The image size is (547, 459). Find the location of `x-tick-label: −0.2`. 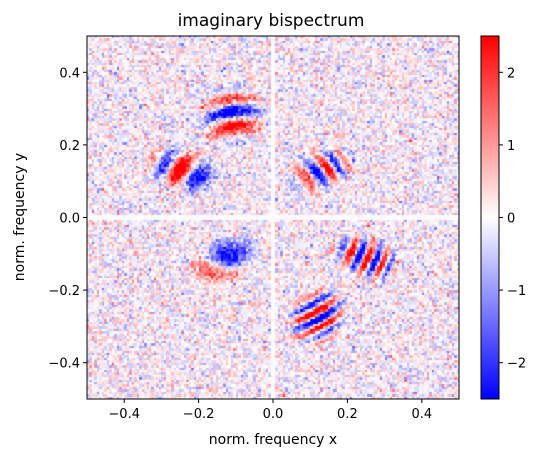

x-tick-label: −0.2 is located at coordinates (199, 414).